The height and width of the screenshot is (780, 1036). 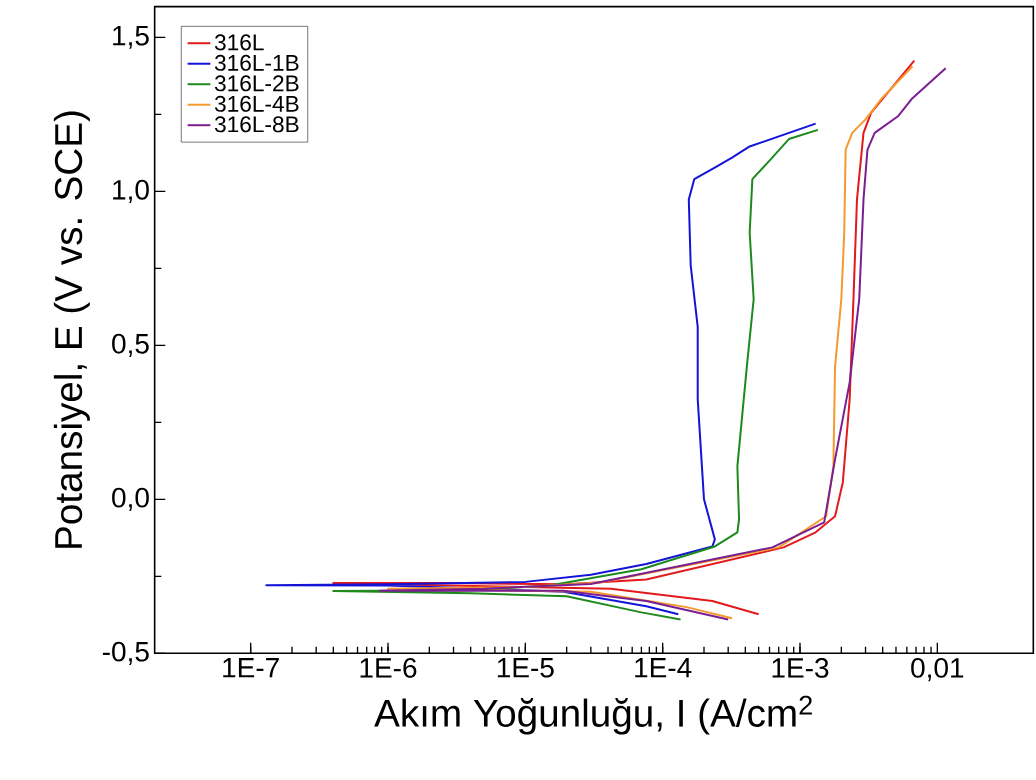 I want to click on y-tick-label: 0,5, so click(x=130, y=345).